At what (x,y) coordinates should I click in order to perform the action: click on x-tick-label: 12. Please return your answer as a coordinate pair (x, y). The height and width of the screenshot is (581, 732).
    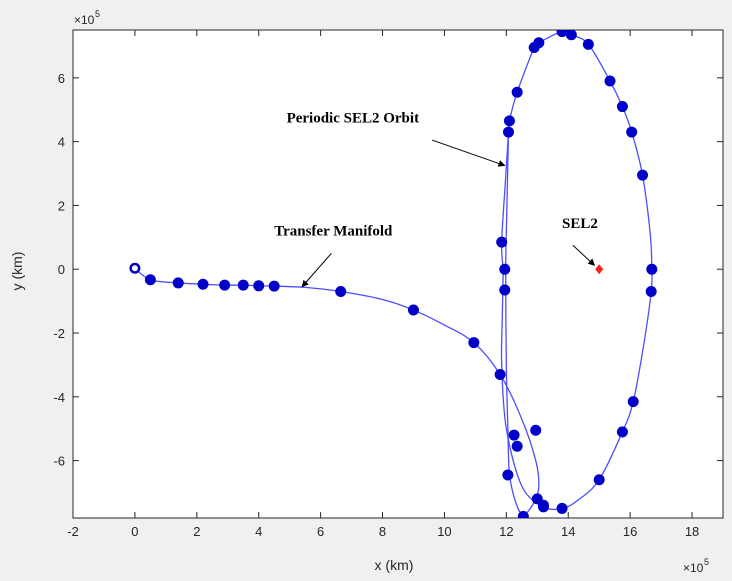
    Looking at the image, I should click on (506, 531).